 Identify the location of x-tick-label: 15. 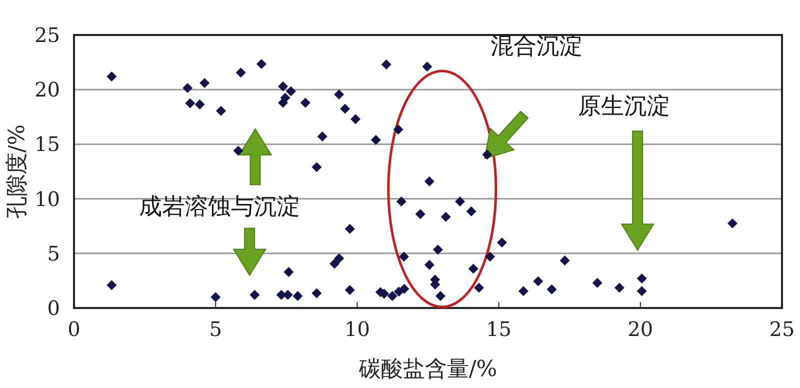
(499, 329).